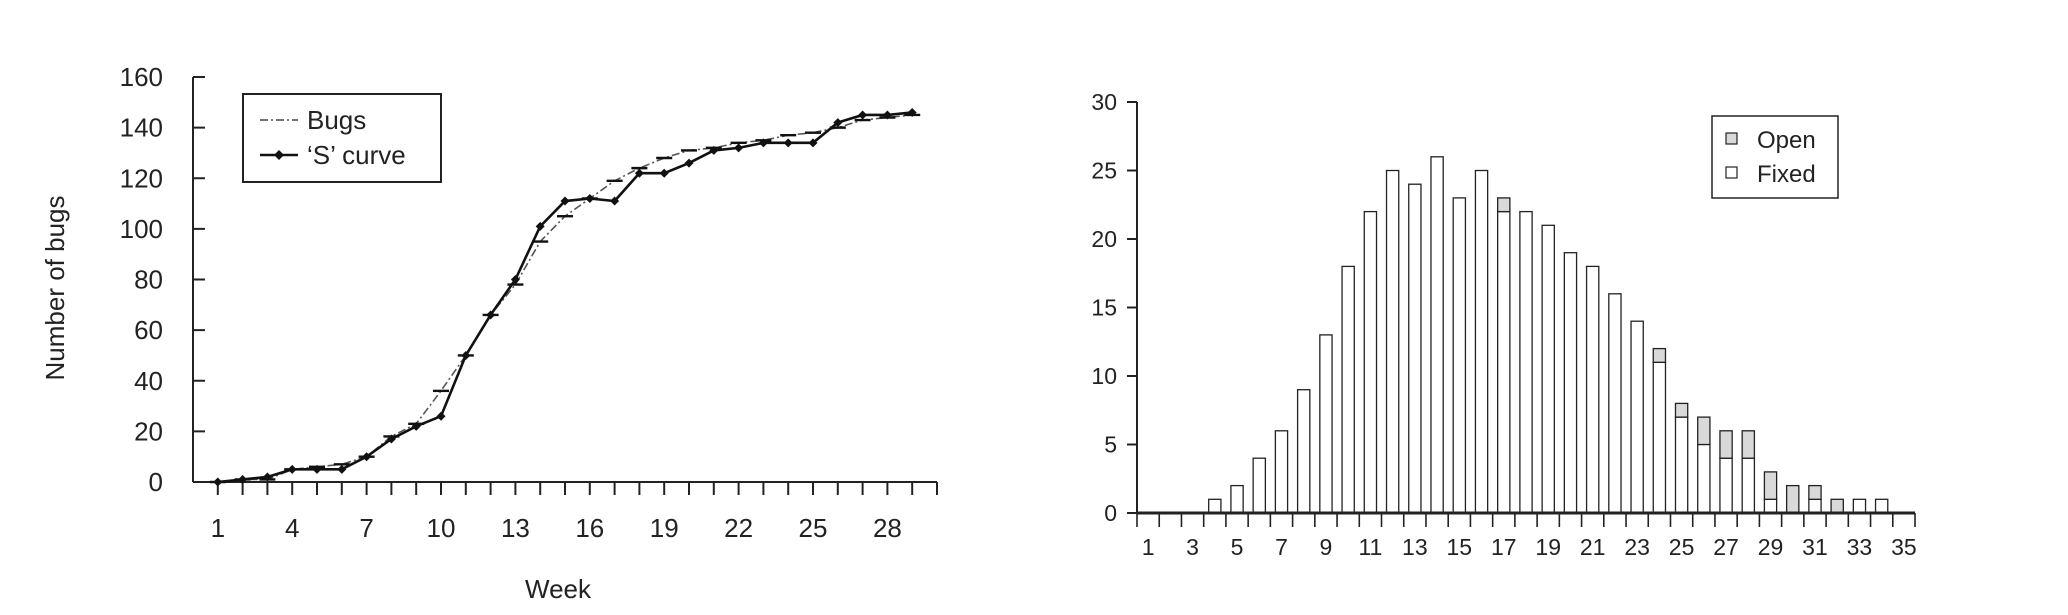 This screenshot has width=2068, height=615. I want to click on y-tick-label: 100, so click(141, 229).